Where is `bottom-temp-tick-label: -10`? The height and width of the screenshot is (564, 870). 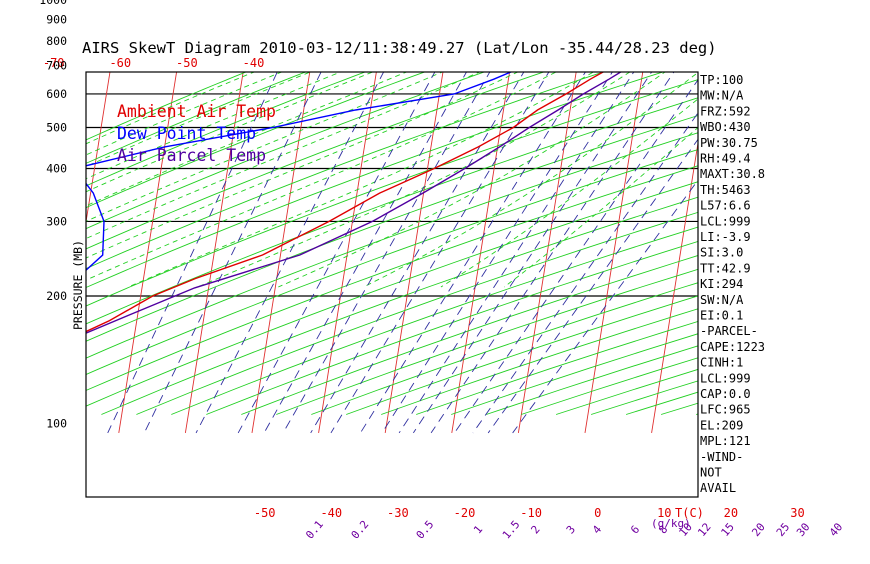
bottom-temp-tick-label: -10 is located at coordinates (531, 513).